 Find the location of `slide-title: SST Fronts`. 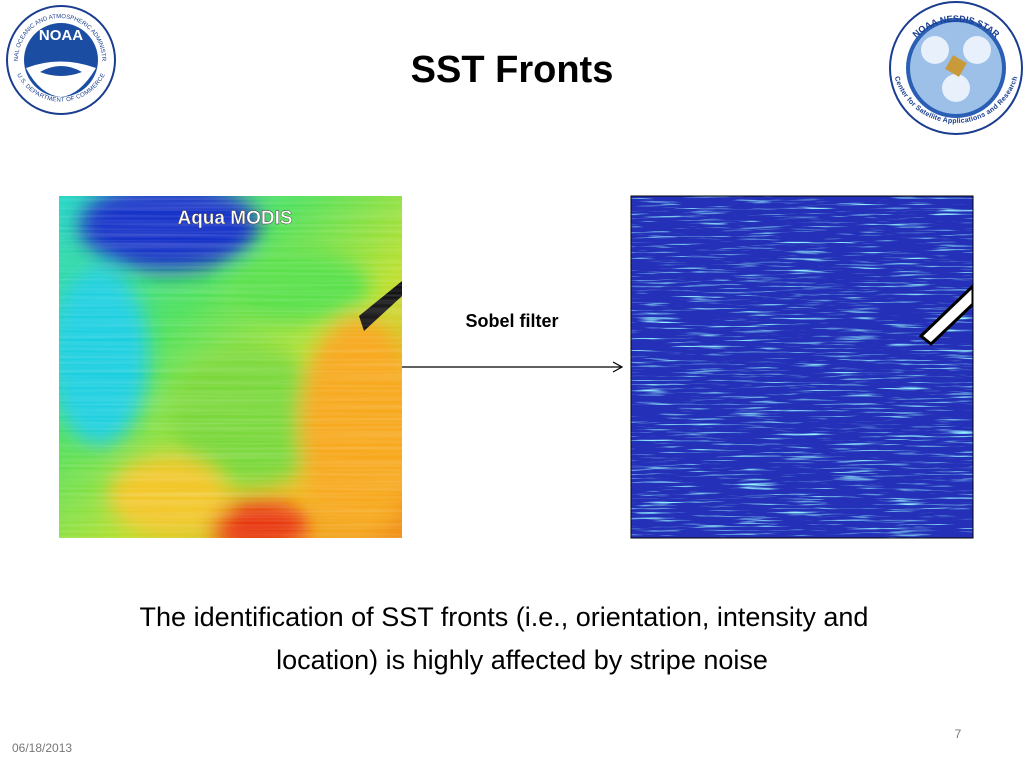

slide-title: SST Fronts is located at coordinates (512, 70).